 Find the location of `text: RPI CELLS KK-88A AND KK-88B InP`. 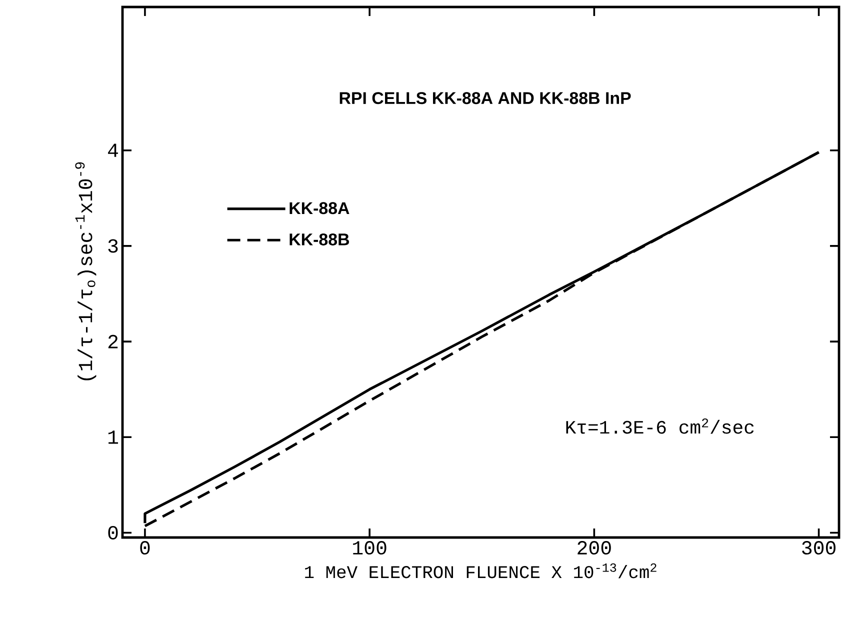

text: RPI CELLS KK-88A AND KK-88B InP is located at coordinates (485, 98).